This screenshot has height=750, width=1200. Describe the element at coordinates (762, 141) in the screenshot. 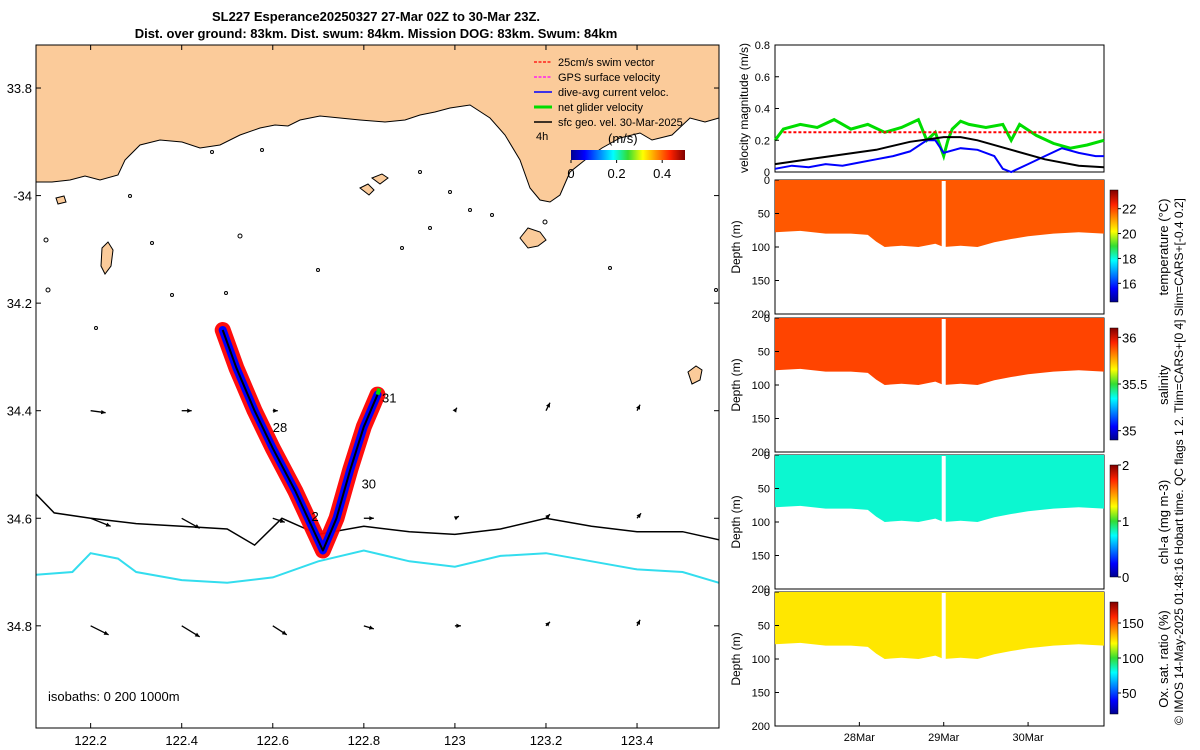

I see `velocity-ytick-label: 0.2` at that location.